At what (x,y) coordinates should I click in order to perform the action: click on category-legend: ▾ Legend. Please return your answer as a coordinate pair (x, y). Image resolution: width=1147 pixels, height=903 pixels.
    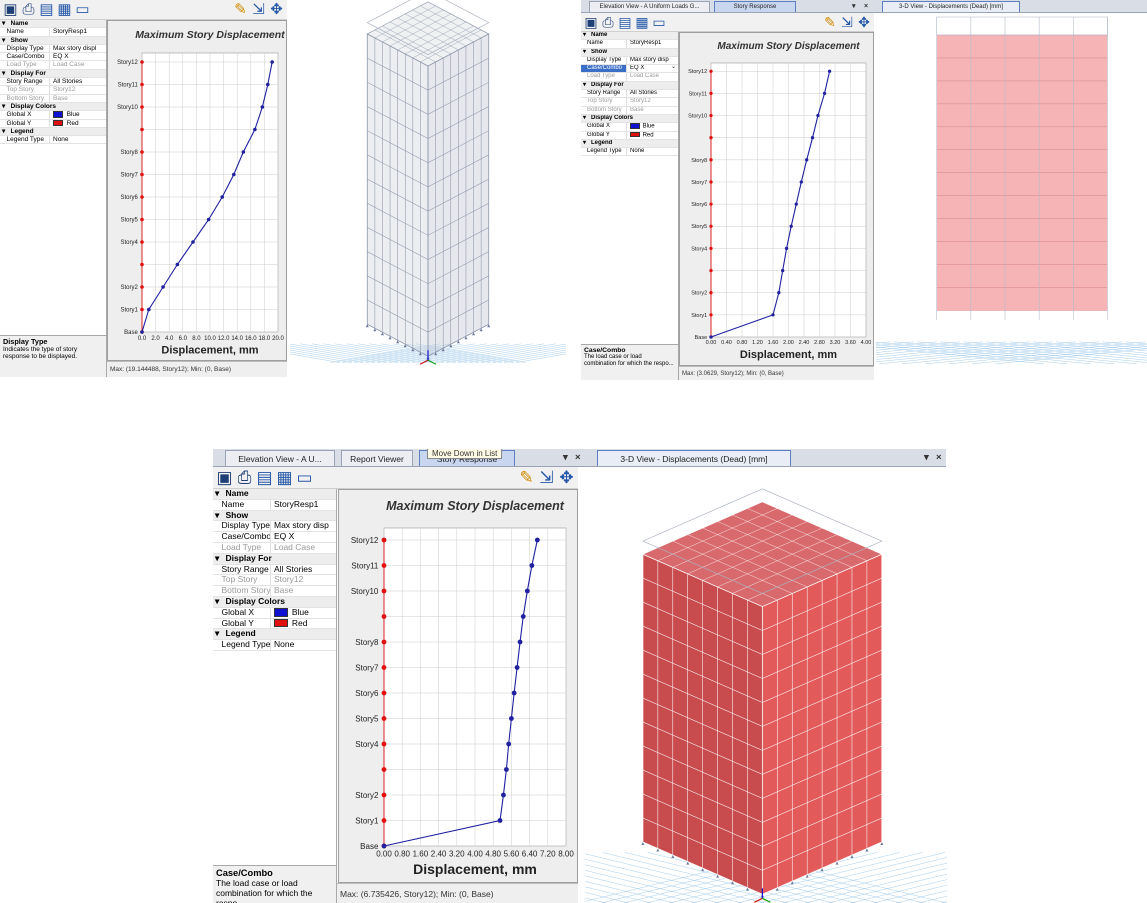
    Looking at the image, I should click on (53, 132).